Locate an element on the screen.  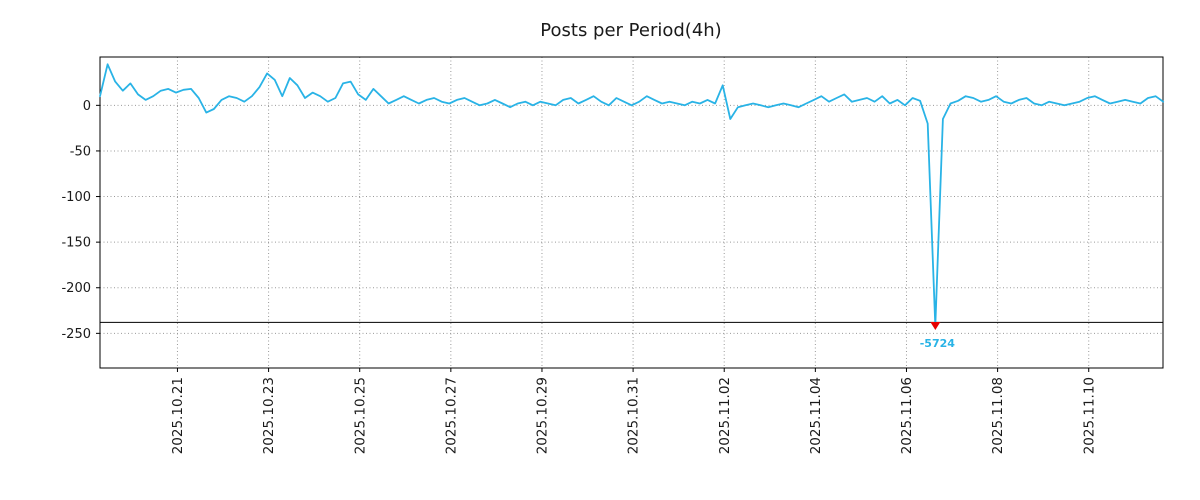
x-tick-label: 2025.10.23 is located at coordinates (269, 415).